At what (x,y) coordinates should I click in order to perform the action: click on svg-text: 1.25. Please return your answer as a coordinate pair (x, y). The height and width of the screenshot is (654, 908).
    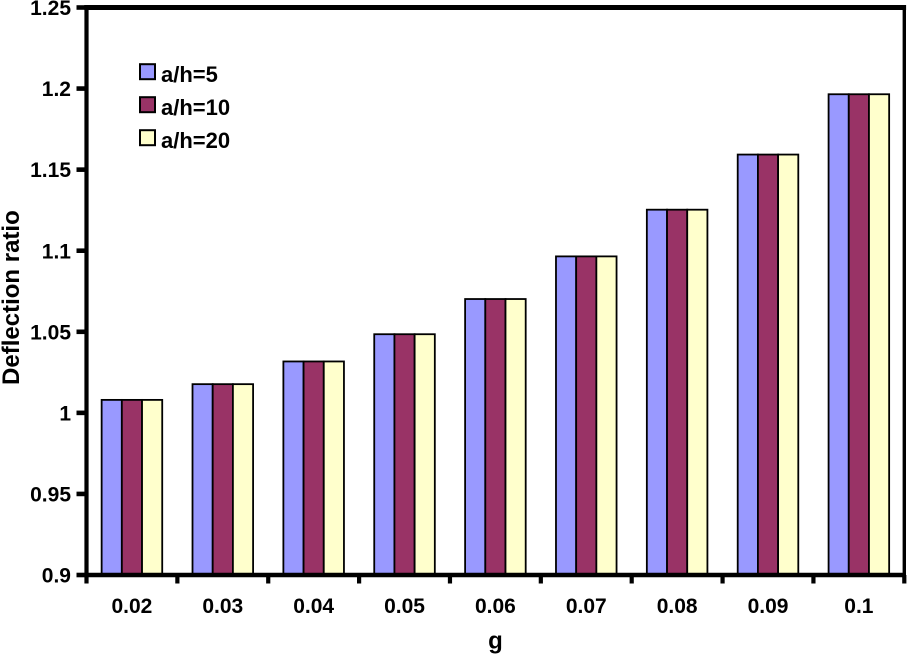
    Looking at the image, I should click on (50, 10).